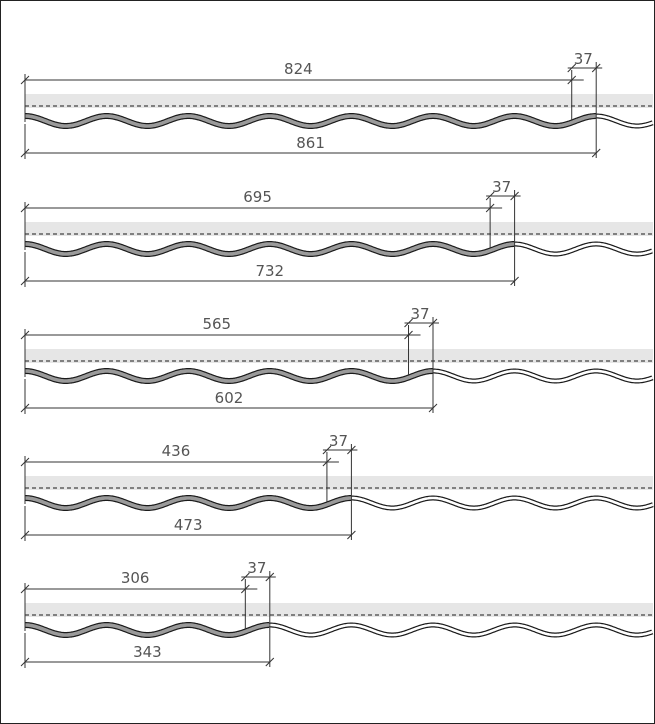  What do you see at coordinates (216, 324) in the screenshot?
I see `cover-width-label: 565` at bounding box center [216, 324].